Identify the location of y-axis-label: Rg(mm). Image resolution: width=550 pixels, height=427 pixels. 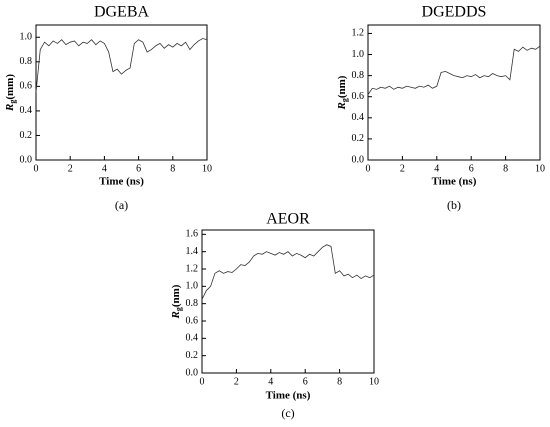
(10, 93).